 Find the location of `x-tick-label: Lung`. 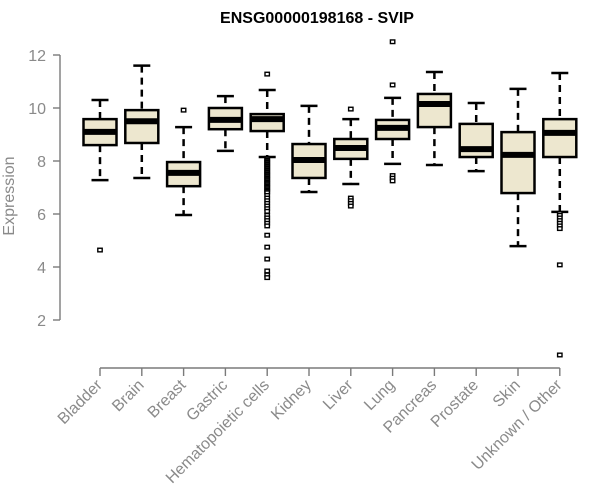

x-tick-label: Lung is located at coordinates (379, 395).